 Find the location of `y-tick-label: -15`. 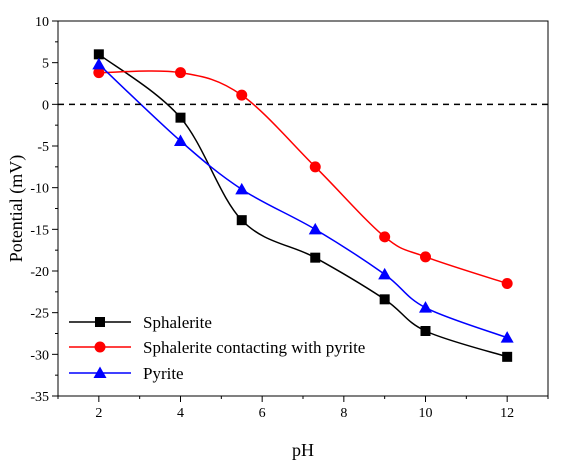

y-tick-label: -15 is located at coordinates (39, 230).